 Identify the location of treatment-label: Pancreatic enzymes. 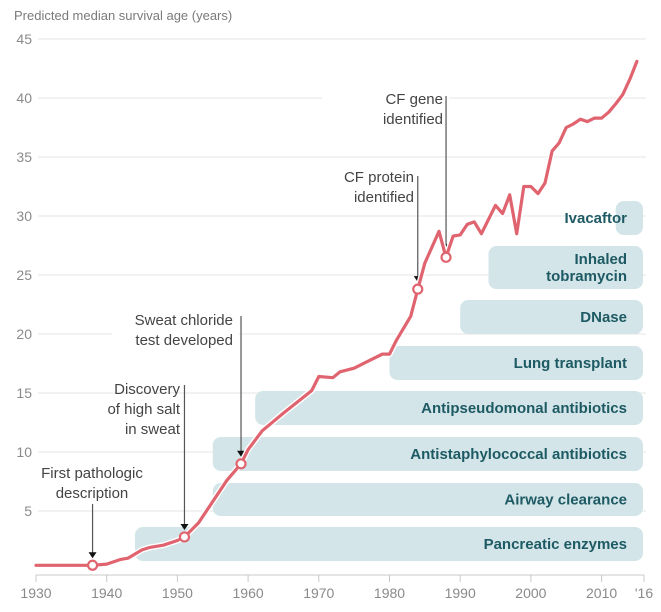
(555, 544).